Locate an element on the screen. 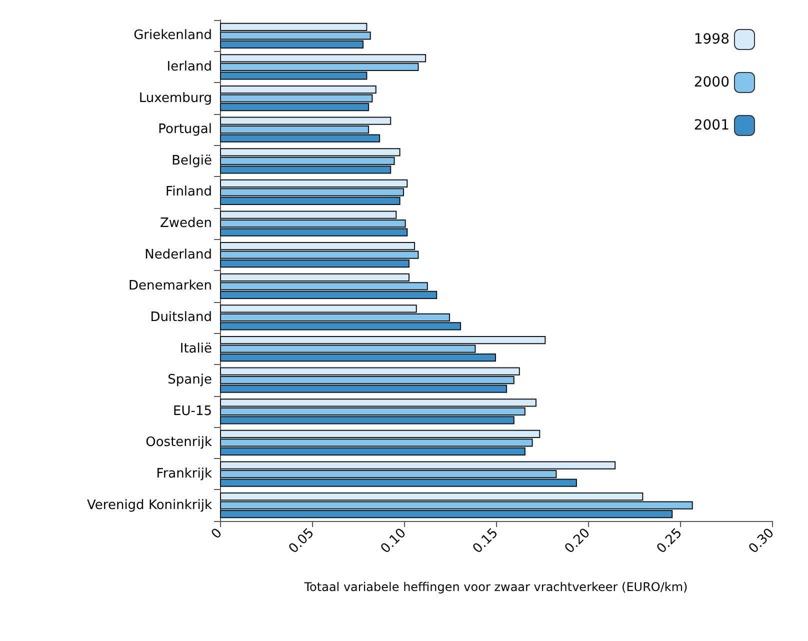 The height and width of the screenshot is (641, 808). y-tick-label: Nederland is located at coordinates (178, 254).